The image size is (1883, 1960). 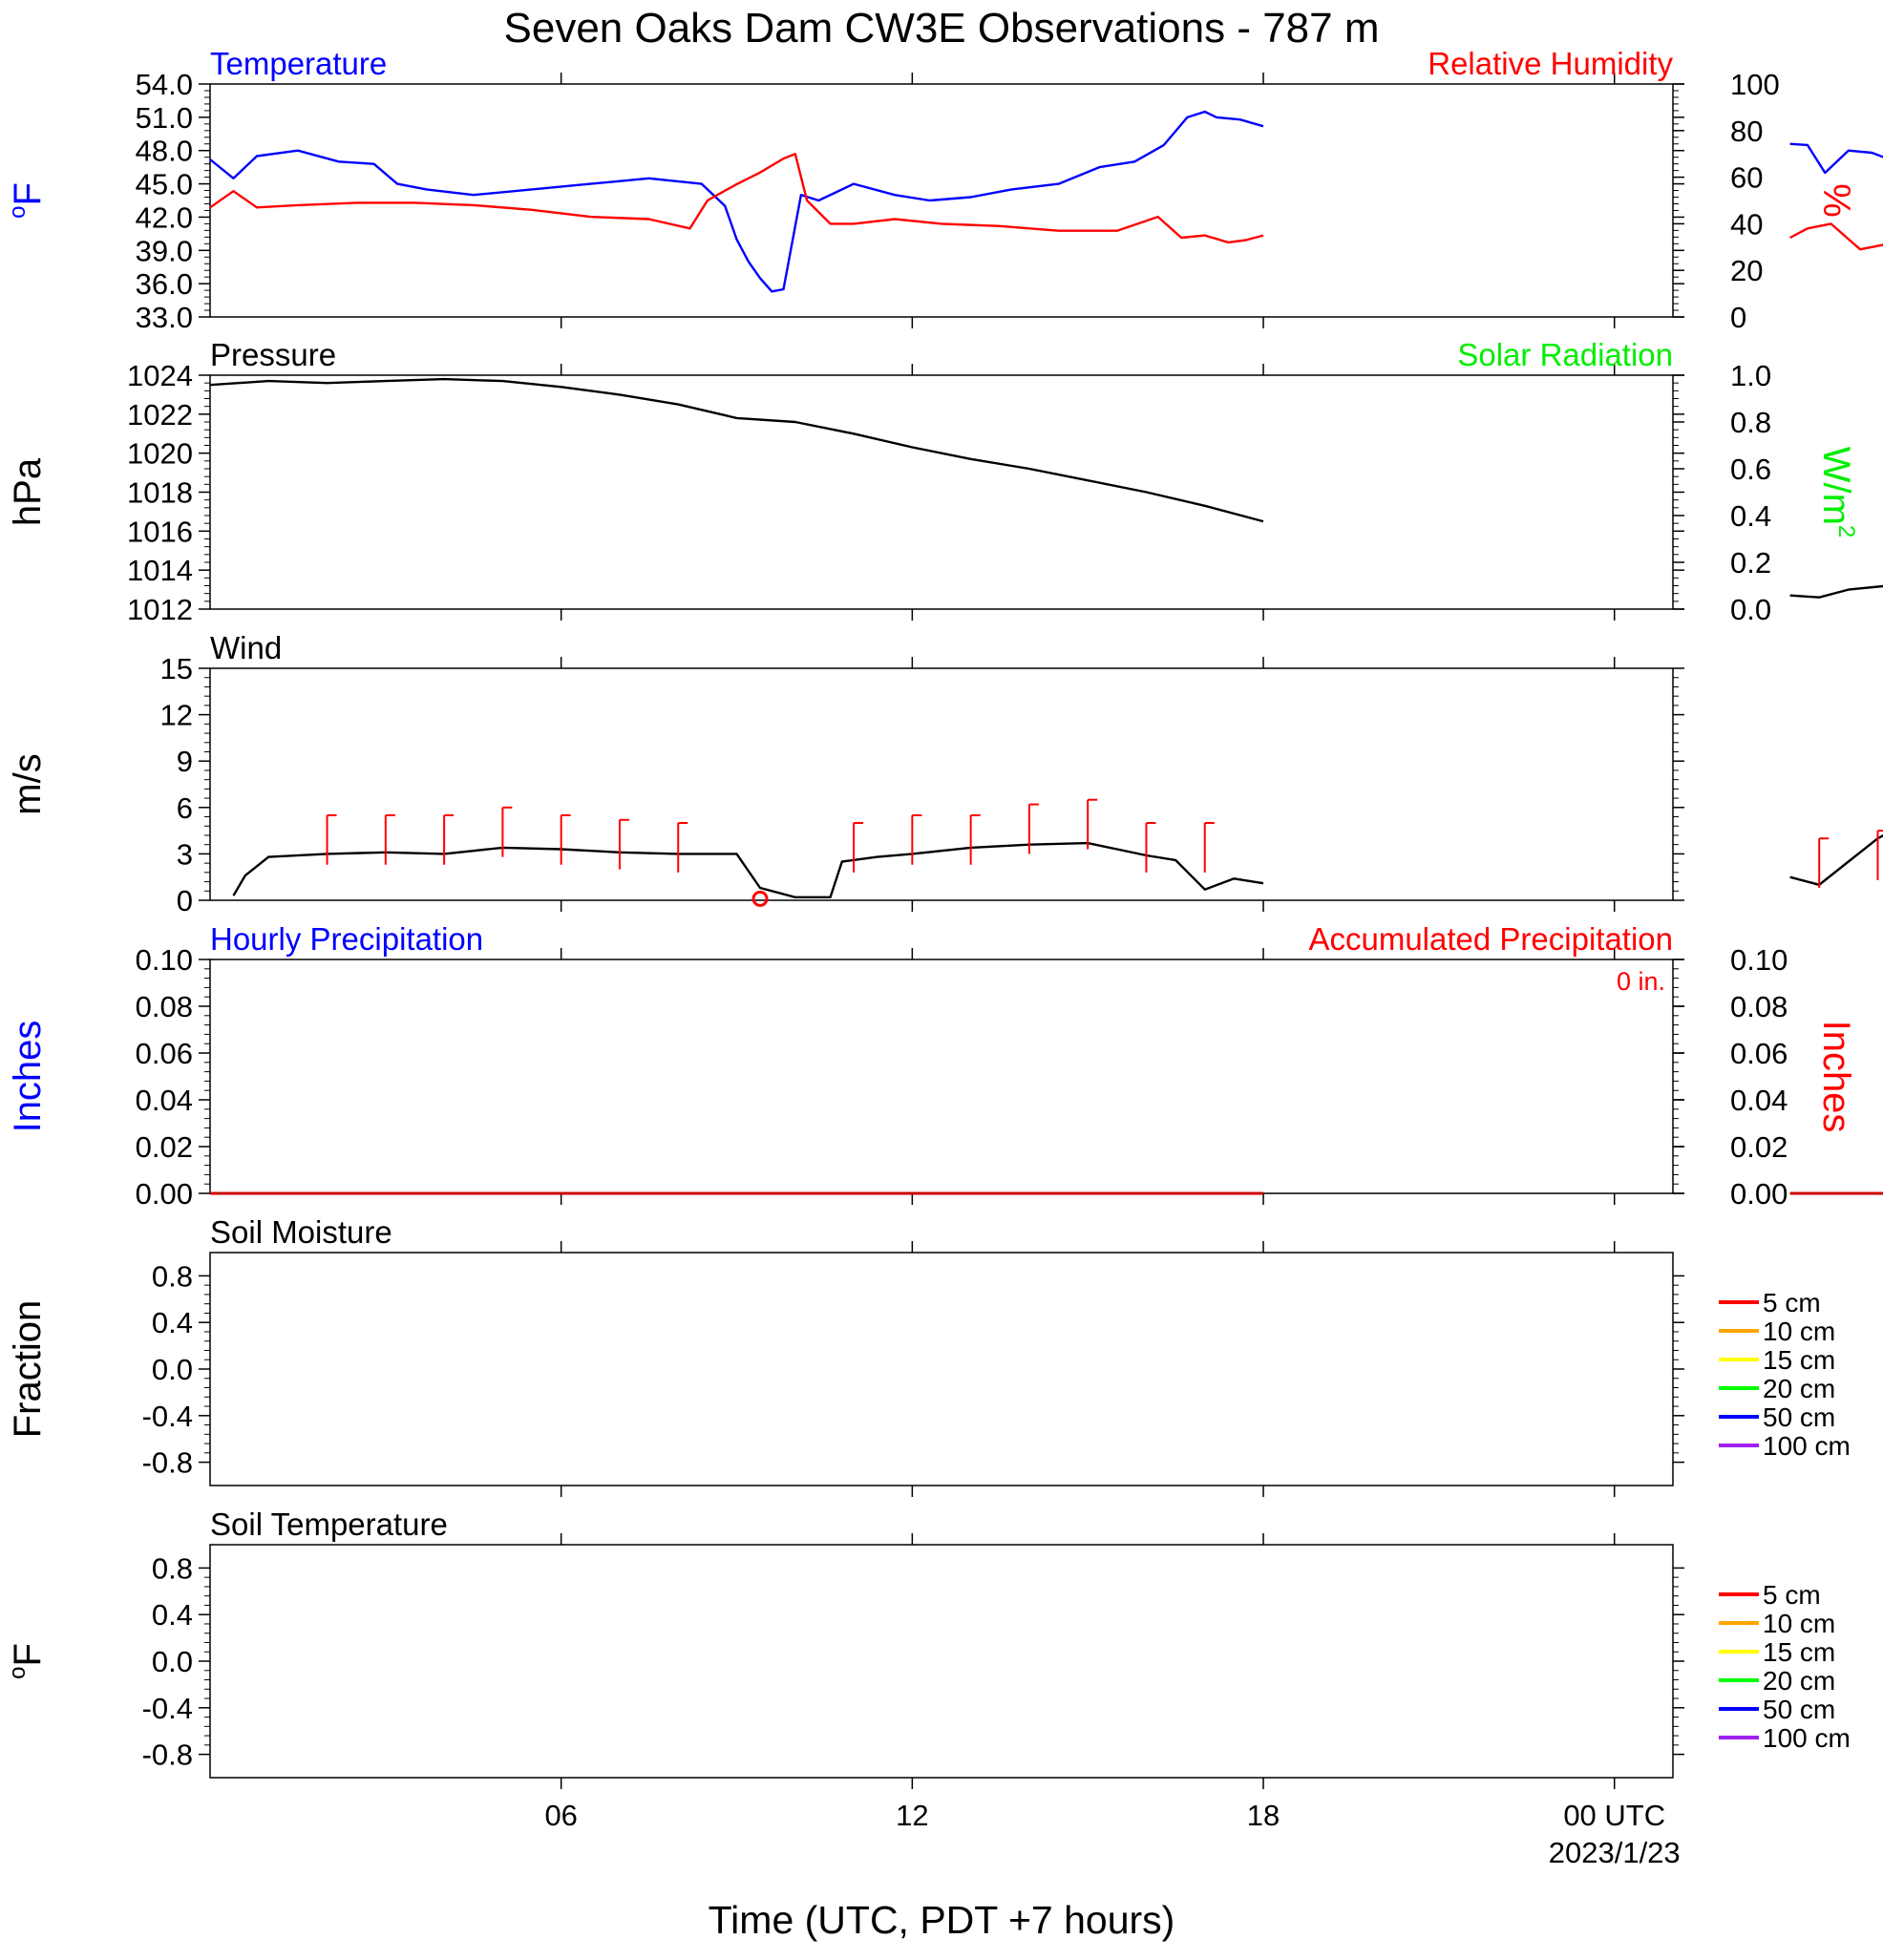 I want to click on panel-title-left: Wind, so click(x=246, y=647).